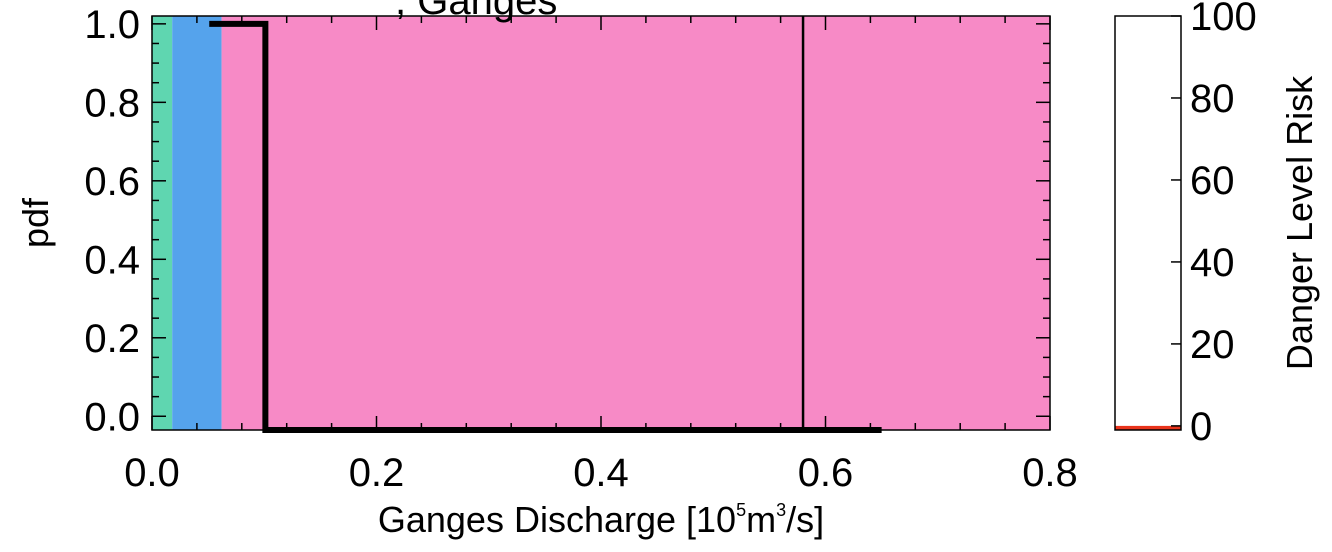  I want to click on risk-bar, so click(1148, 427).